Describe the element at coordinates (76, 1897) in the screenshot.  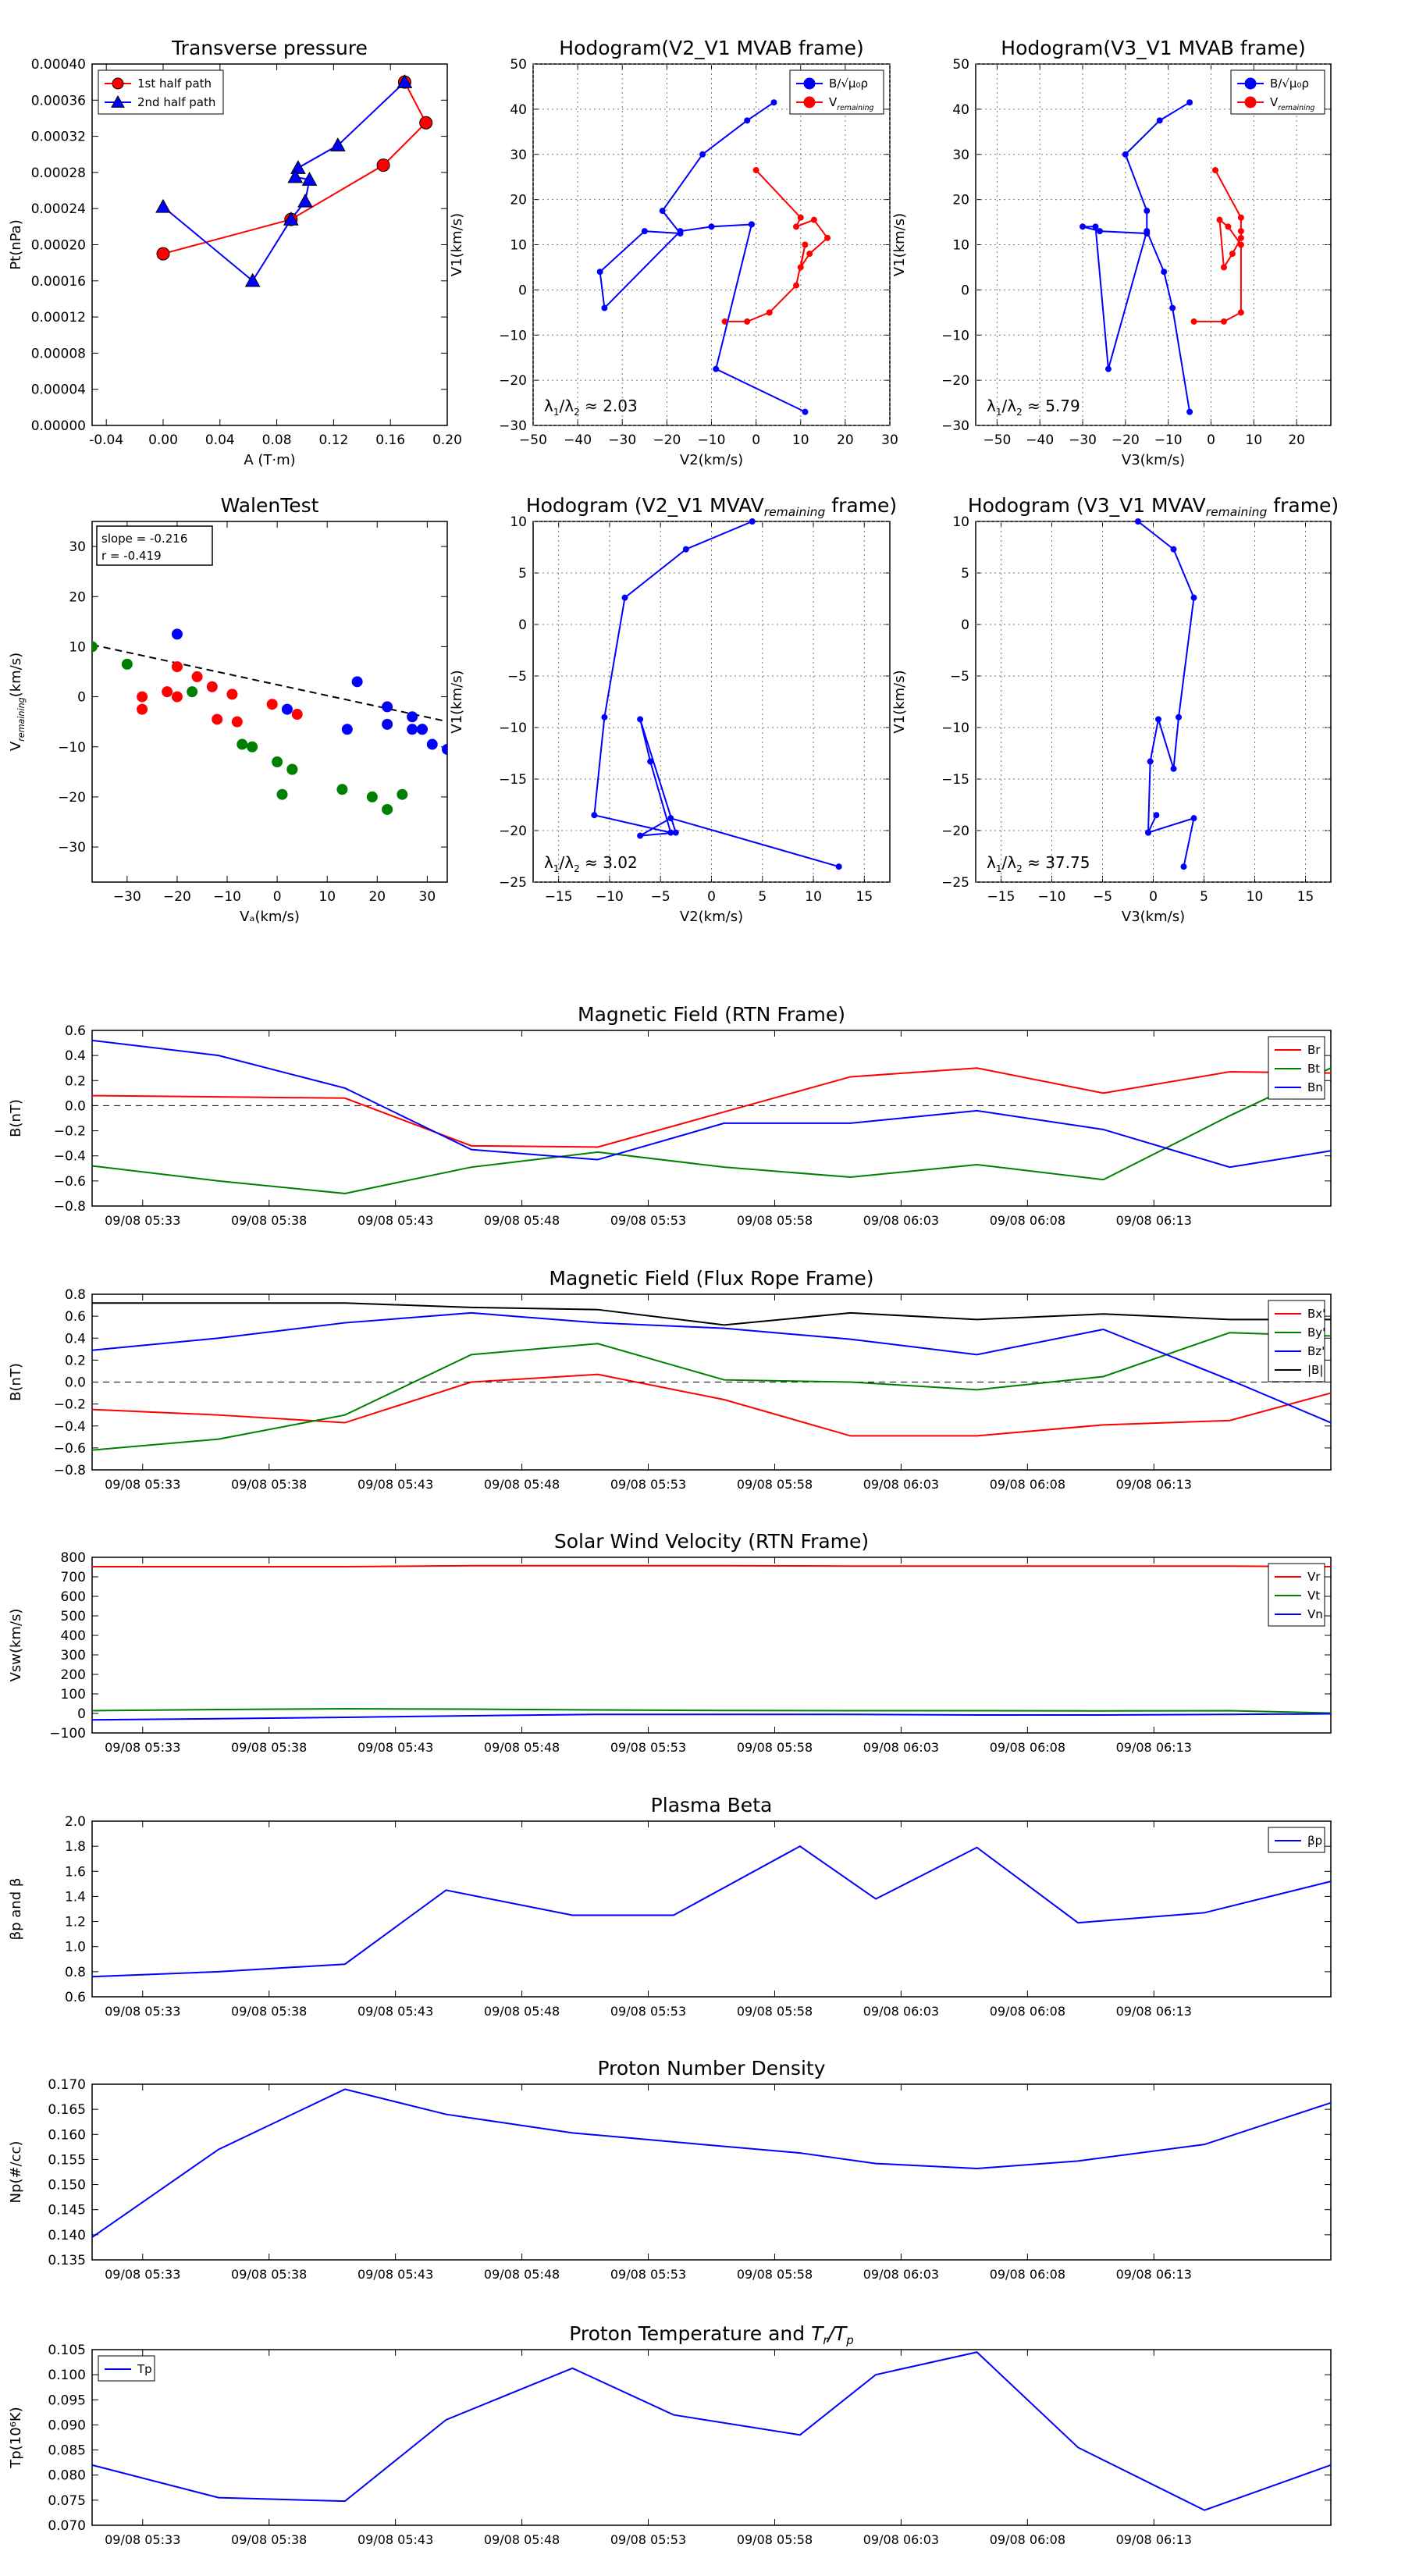
I see `y-tick-label: 1.4` at that location.